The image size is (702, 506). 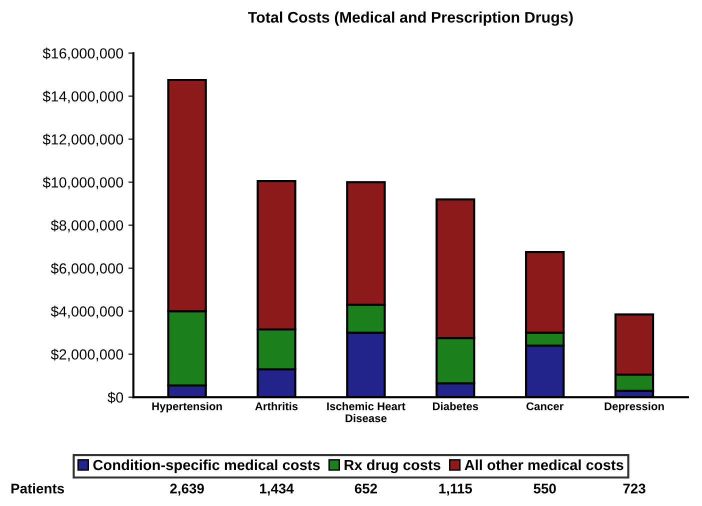 What do you see at coordinates (545, 489) in the screenshot?
I see `text: 550` at bounding box center [545, 489].